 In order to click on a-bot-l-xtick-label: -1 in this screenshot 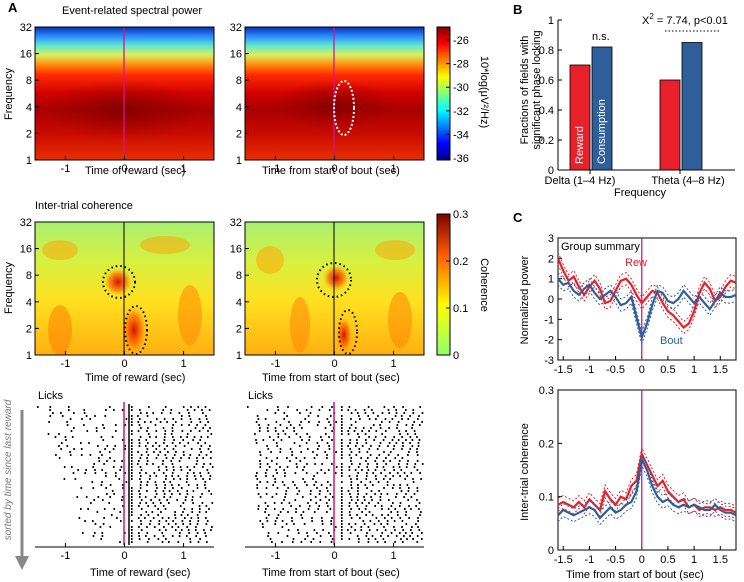, I will do `click(66, 556)`.